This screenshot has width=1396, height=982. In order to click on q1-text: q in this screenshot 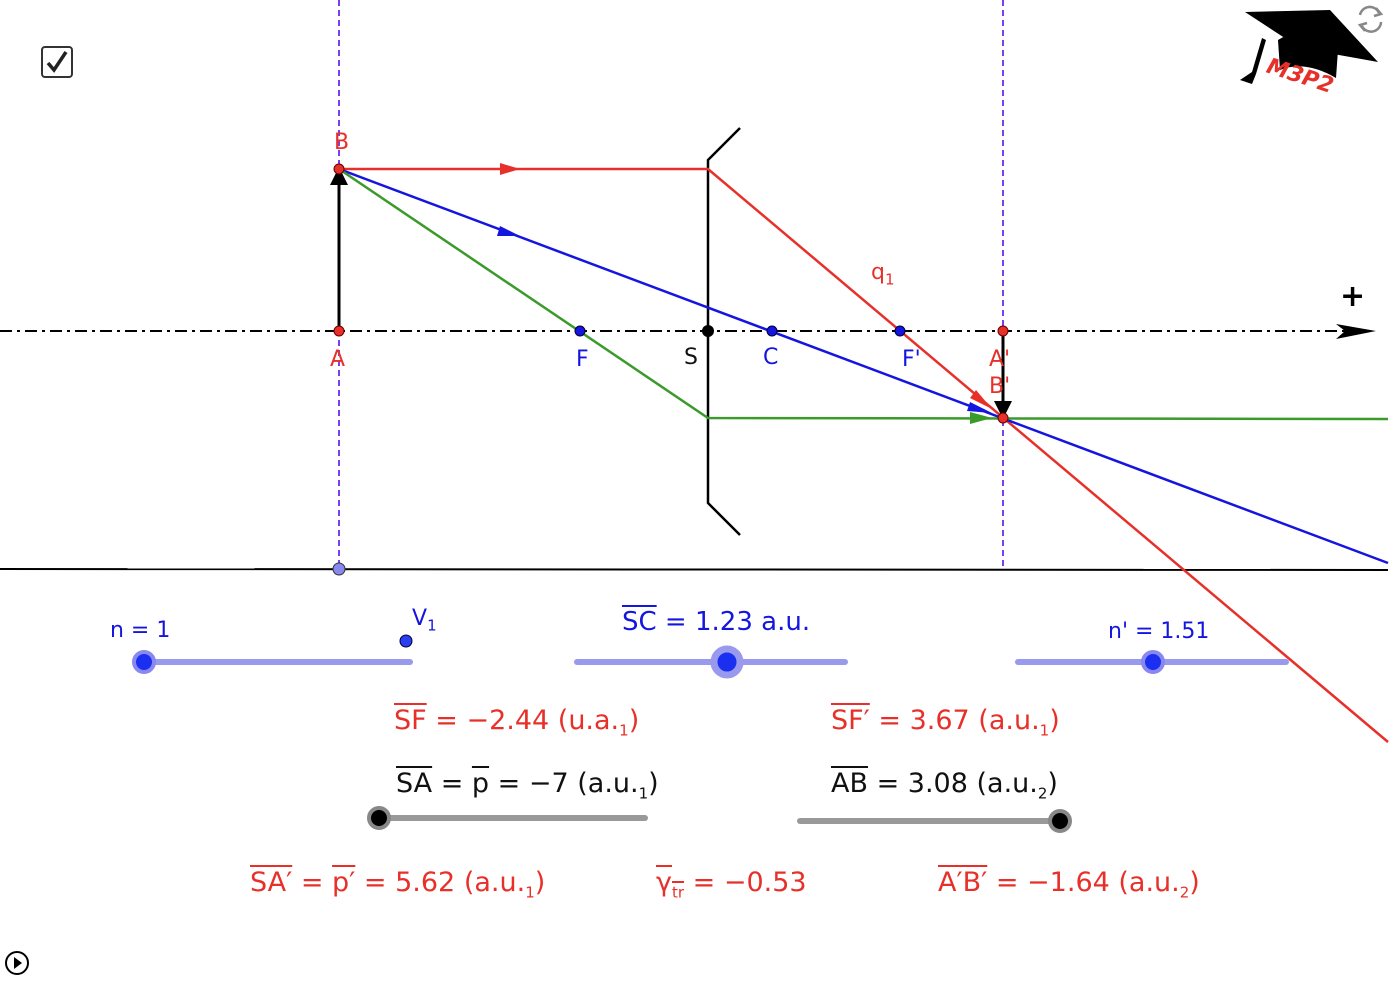, I will do `click(878, 272)`.